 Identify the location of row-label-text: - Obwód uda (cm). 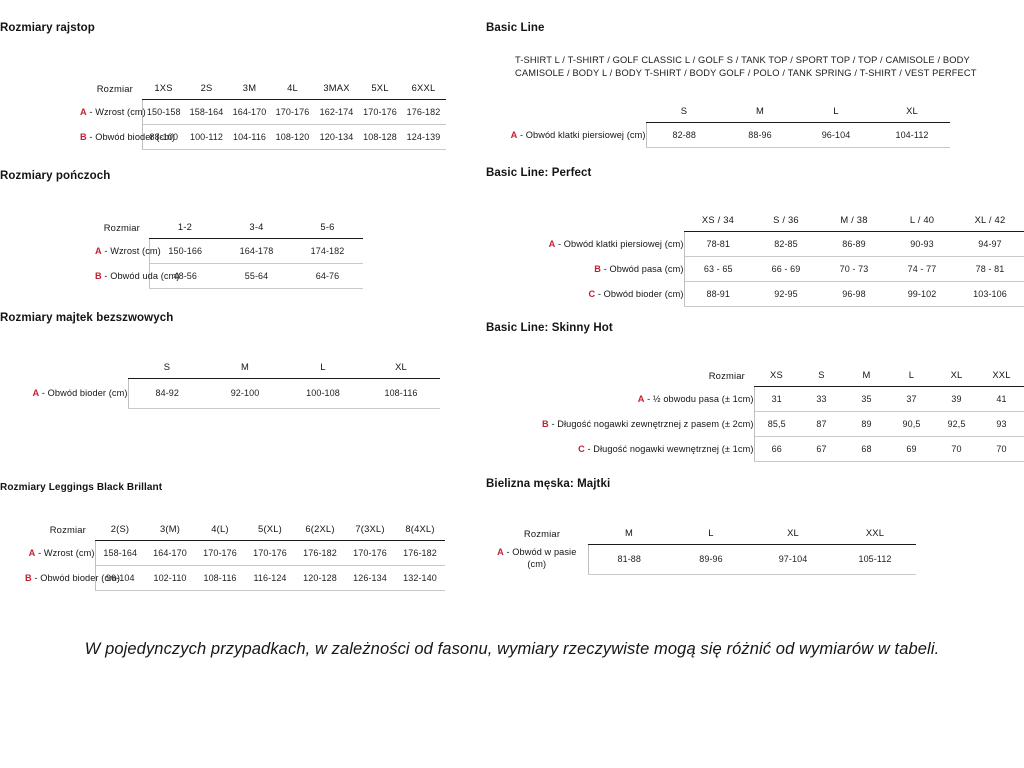
(140, 275).